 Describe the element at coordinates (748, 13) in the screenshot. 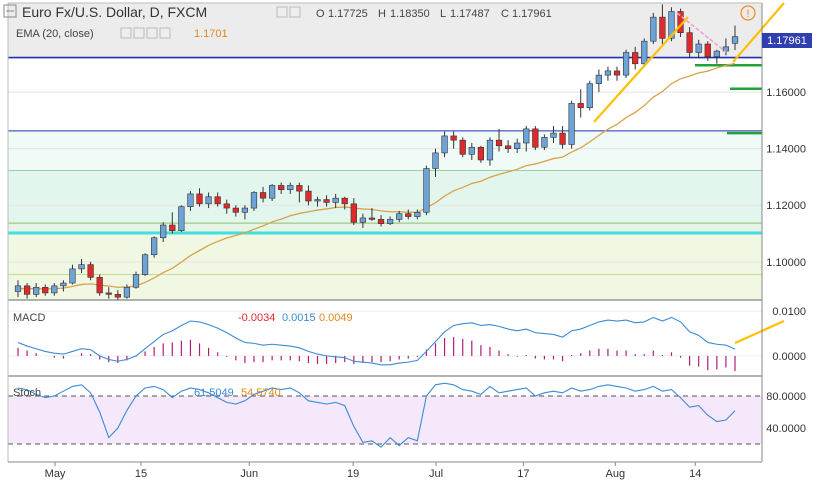

I see `exclamation-circle-icon` at that location.